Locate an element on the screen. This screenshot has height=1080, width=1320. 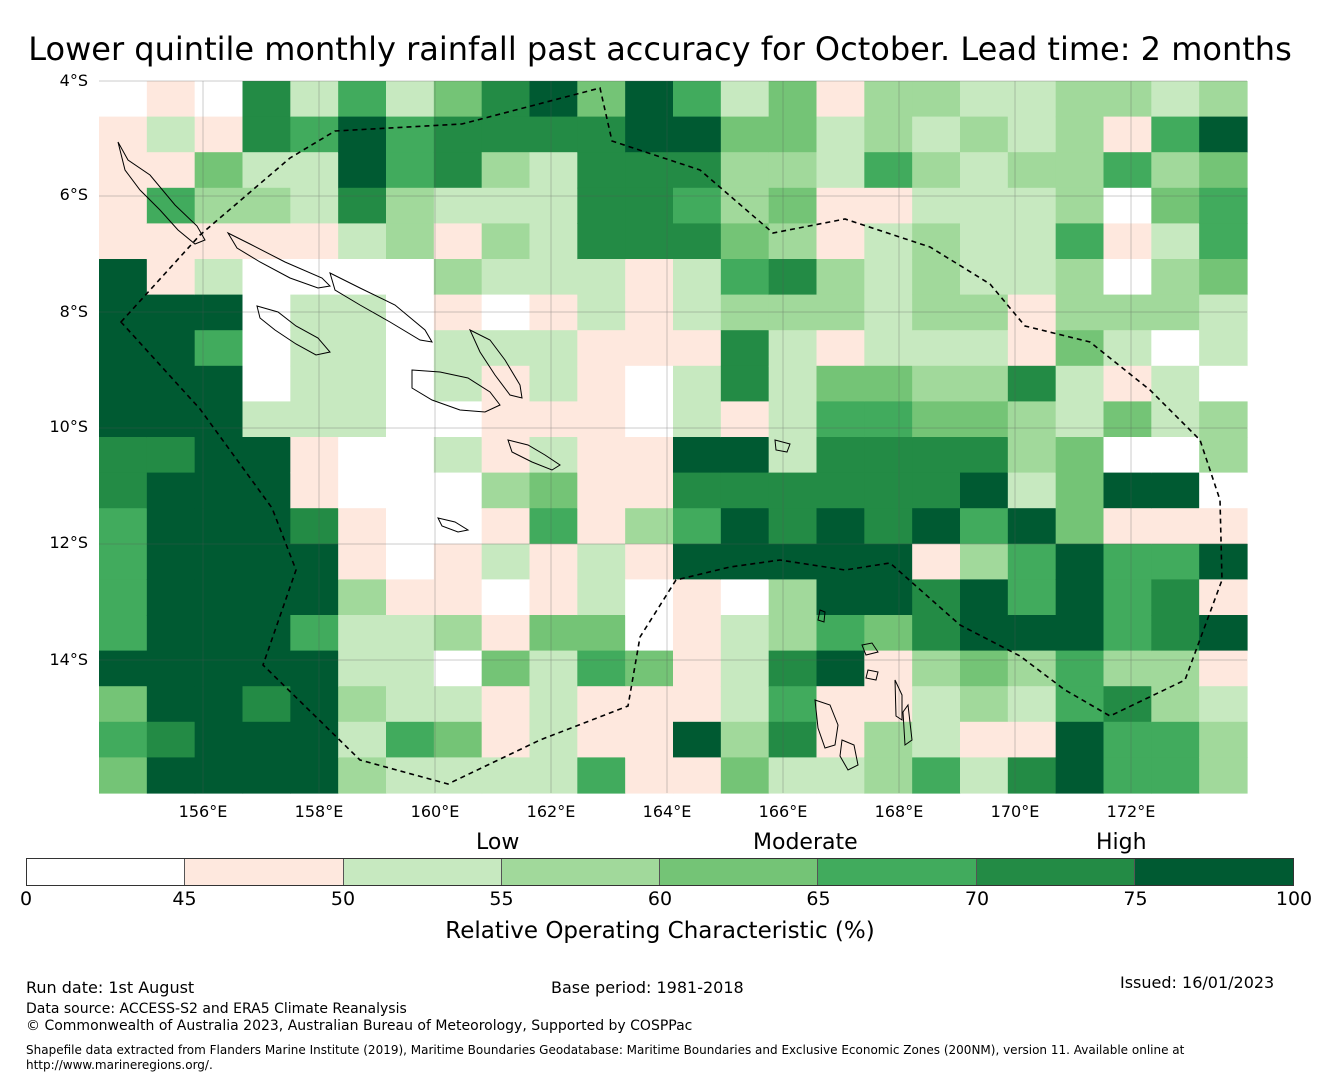
espiritu-santo-island is located at coordinates (826, 724).